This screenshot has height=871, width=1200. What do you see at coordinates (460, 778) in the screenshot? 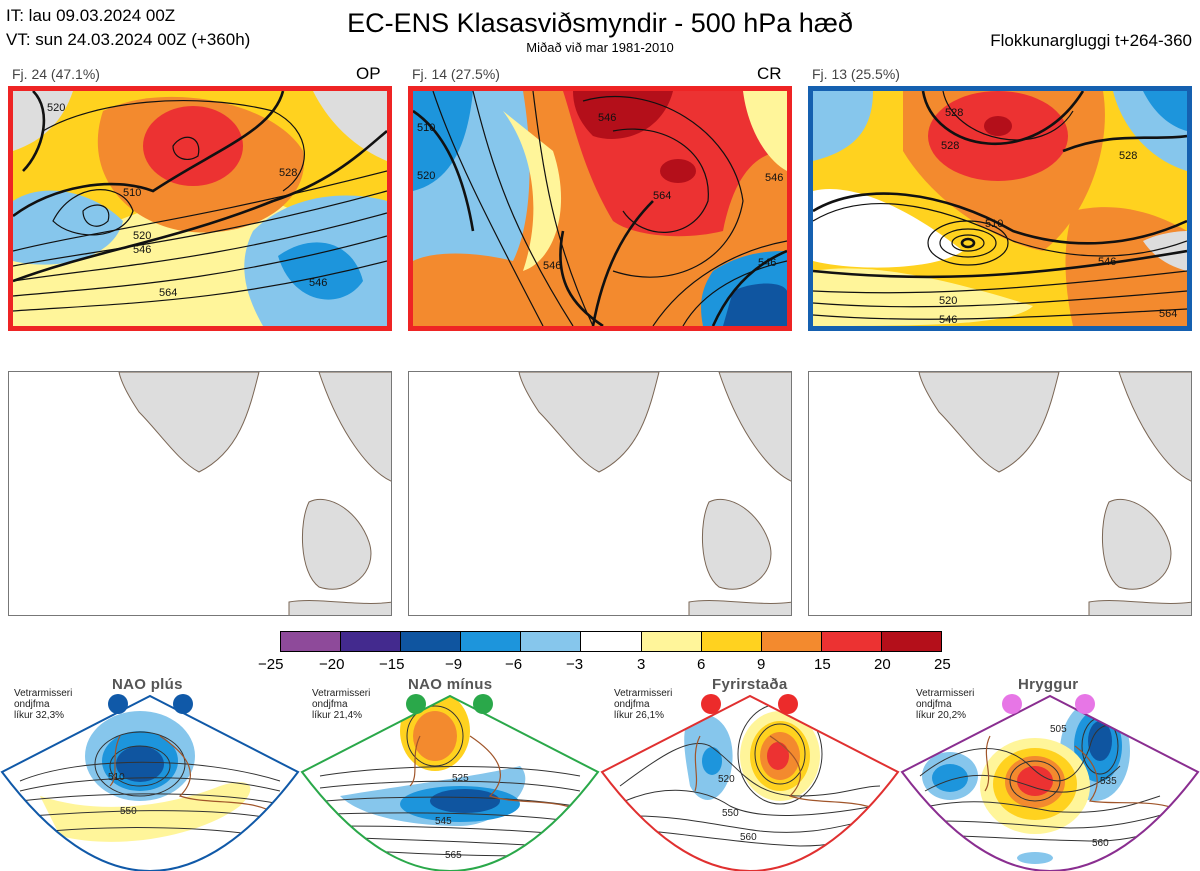
I see `regime-contour-label: 525` at bounding box center [460, 778].